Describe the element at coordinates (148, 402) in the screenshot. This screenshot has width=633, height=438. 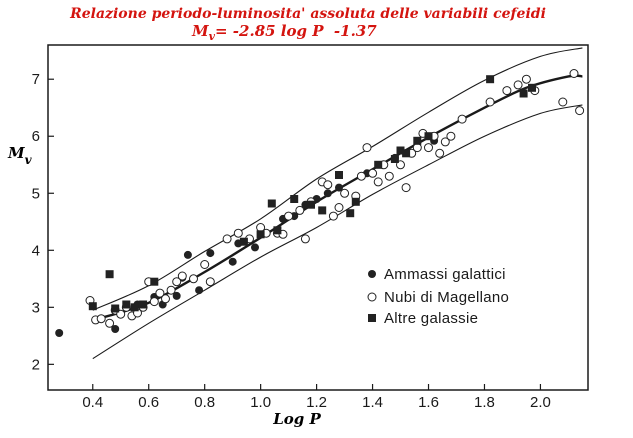
I see `x-tick-label: 0.6` at that location.